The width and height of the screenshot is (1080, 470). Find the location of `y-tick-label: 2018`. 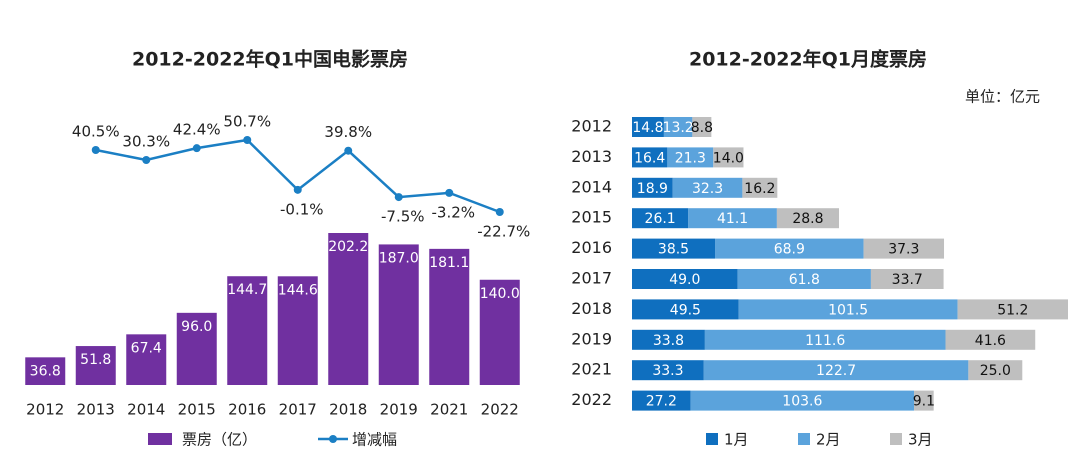

y-tick-label: 2018 is located at coordinates (591, 308).